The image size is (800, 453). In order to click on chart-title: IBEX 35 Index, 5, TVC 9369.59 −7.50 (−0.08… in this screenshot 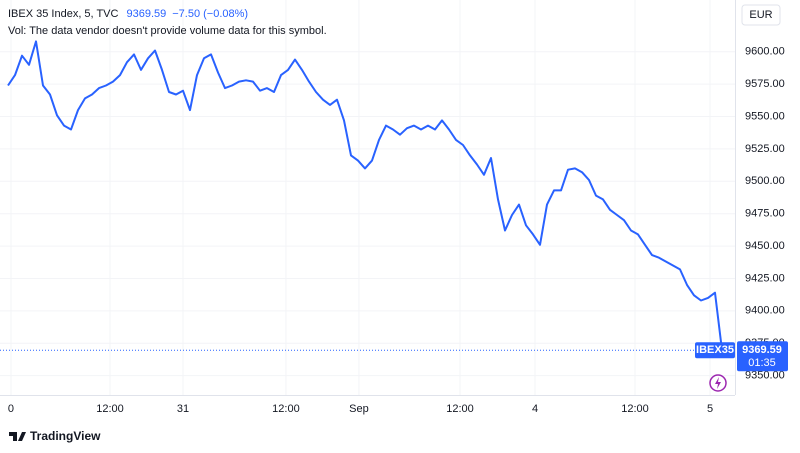, I will do `click(128, 14)`.